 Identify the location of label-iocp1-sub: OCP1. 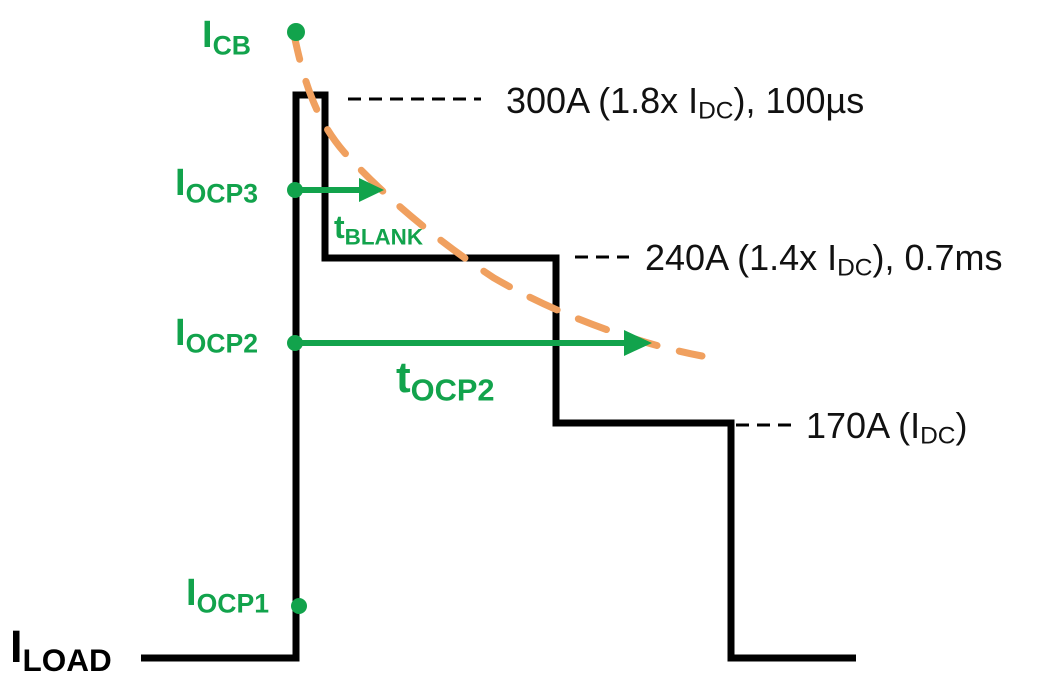
(232, 603).